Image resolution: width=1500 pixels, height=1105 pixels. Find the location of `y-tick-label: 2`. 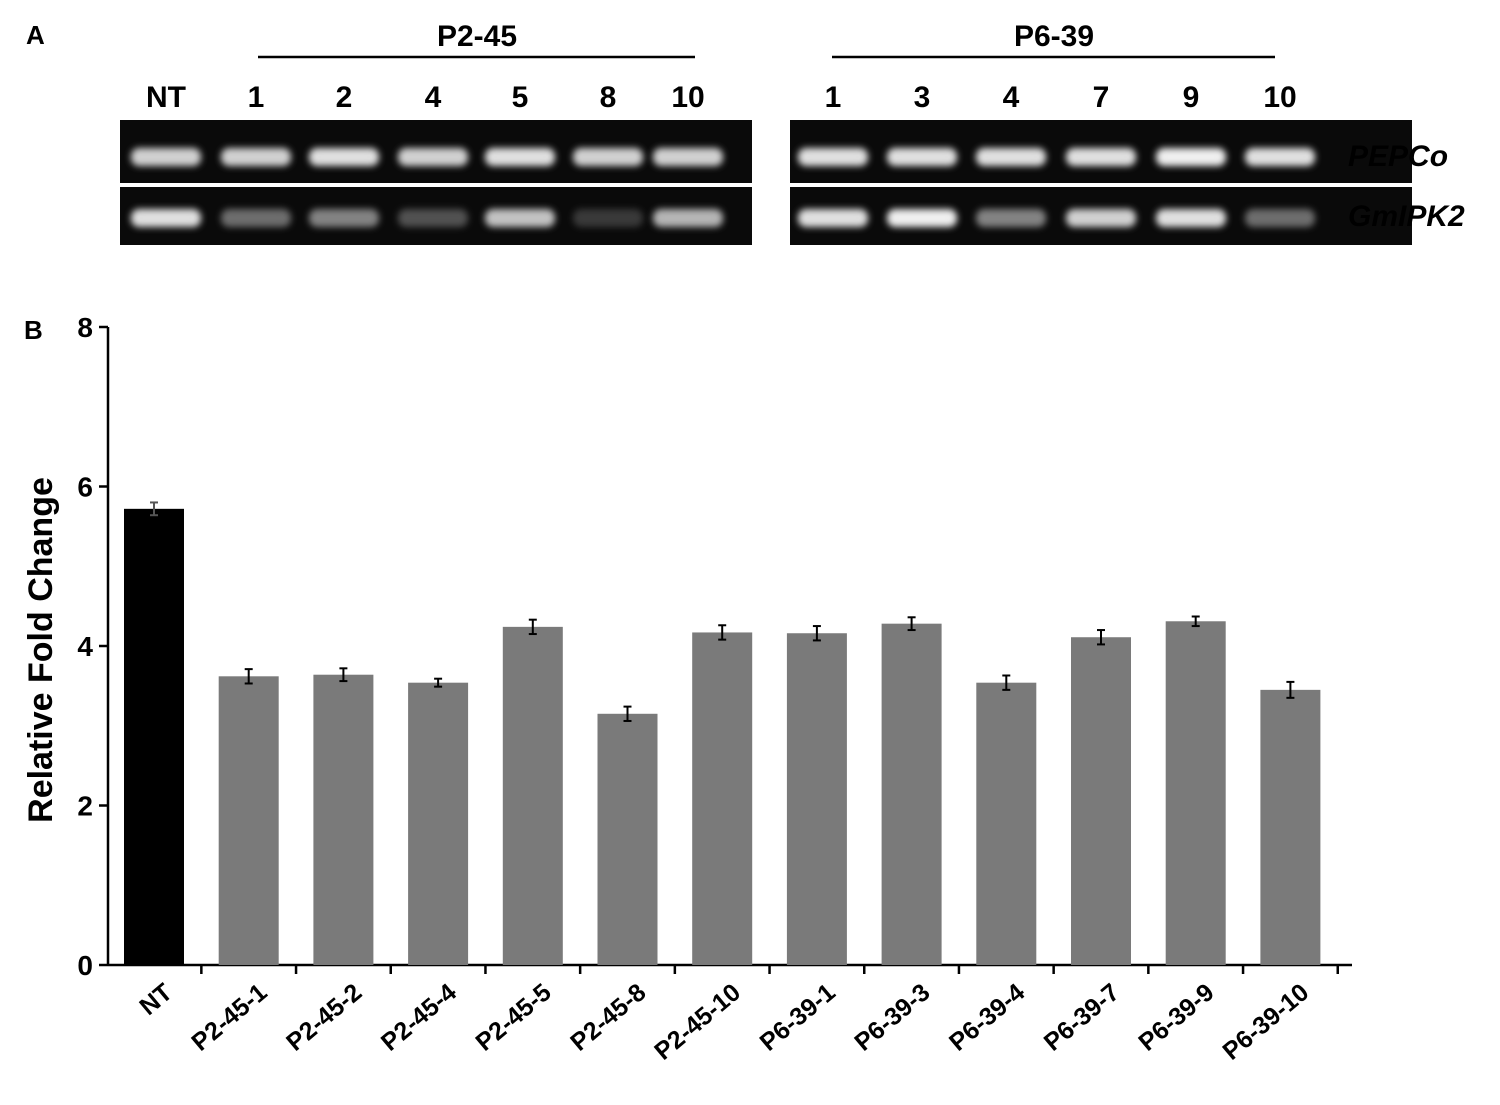

y-tick-label: 2 is located at coordinates (85, 806).